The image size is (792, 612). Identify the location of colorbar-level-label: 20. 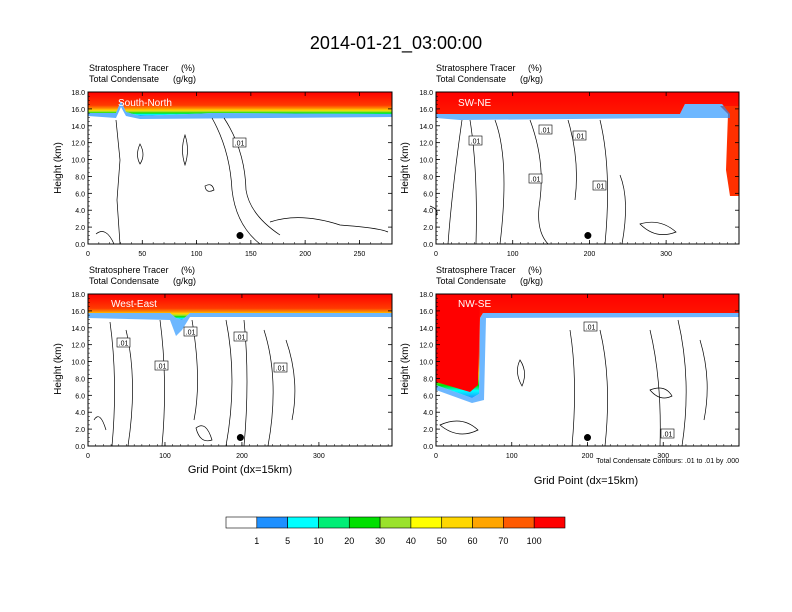
(349, 541).